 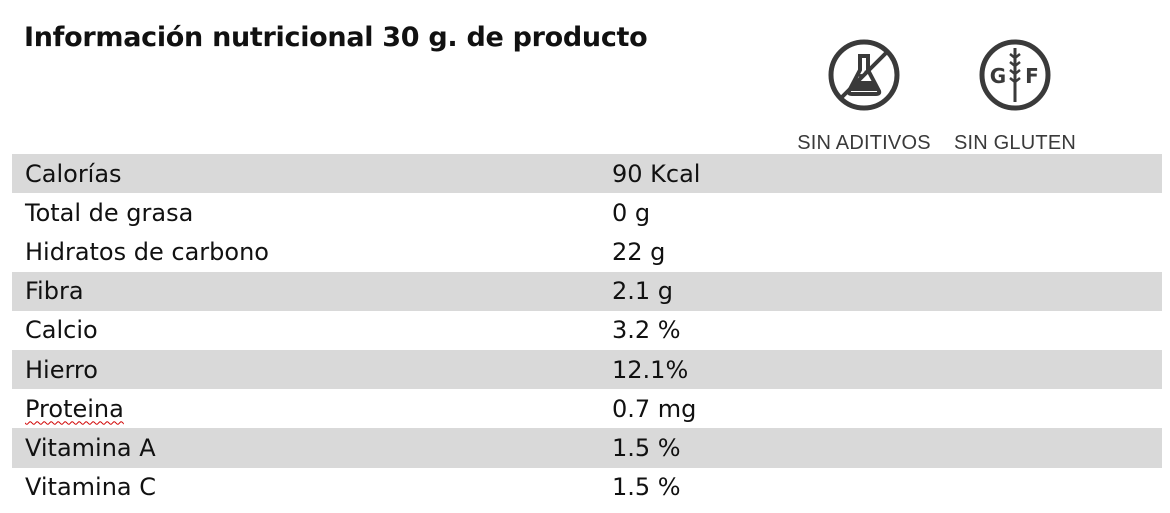 I want to click on nutrient-name: Fibra, so click(x=54, y=291).